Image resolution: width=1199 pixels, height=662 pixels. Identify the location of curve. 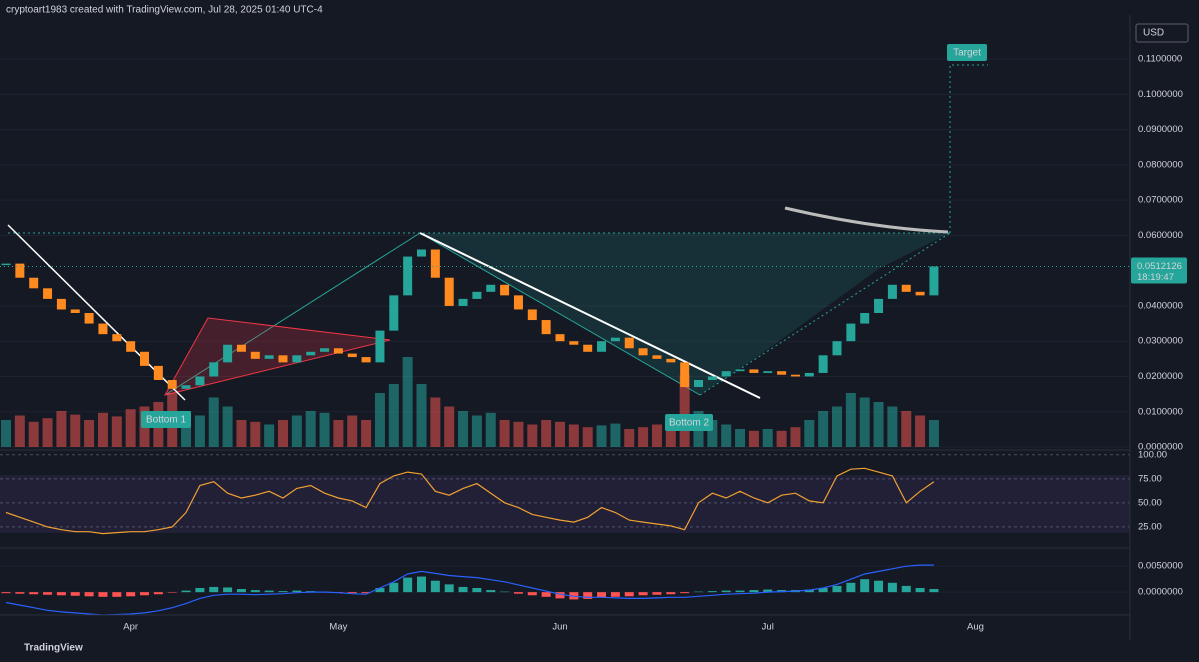
(866, 220).